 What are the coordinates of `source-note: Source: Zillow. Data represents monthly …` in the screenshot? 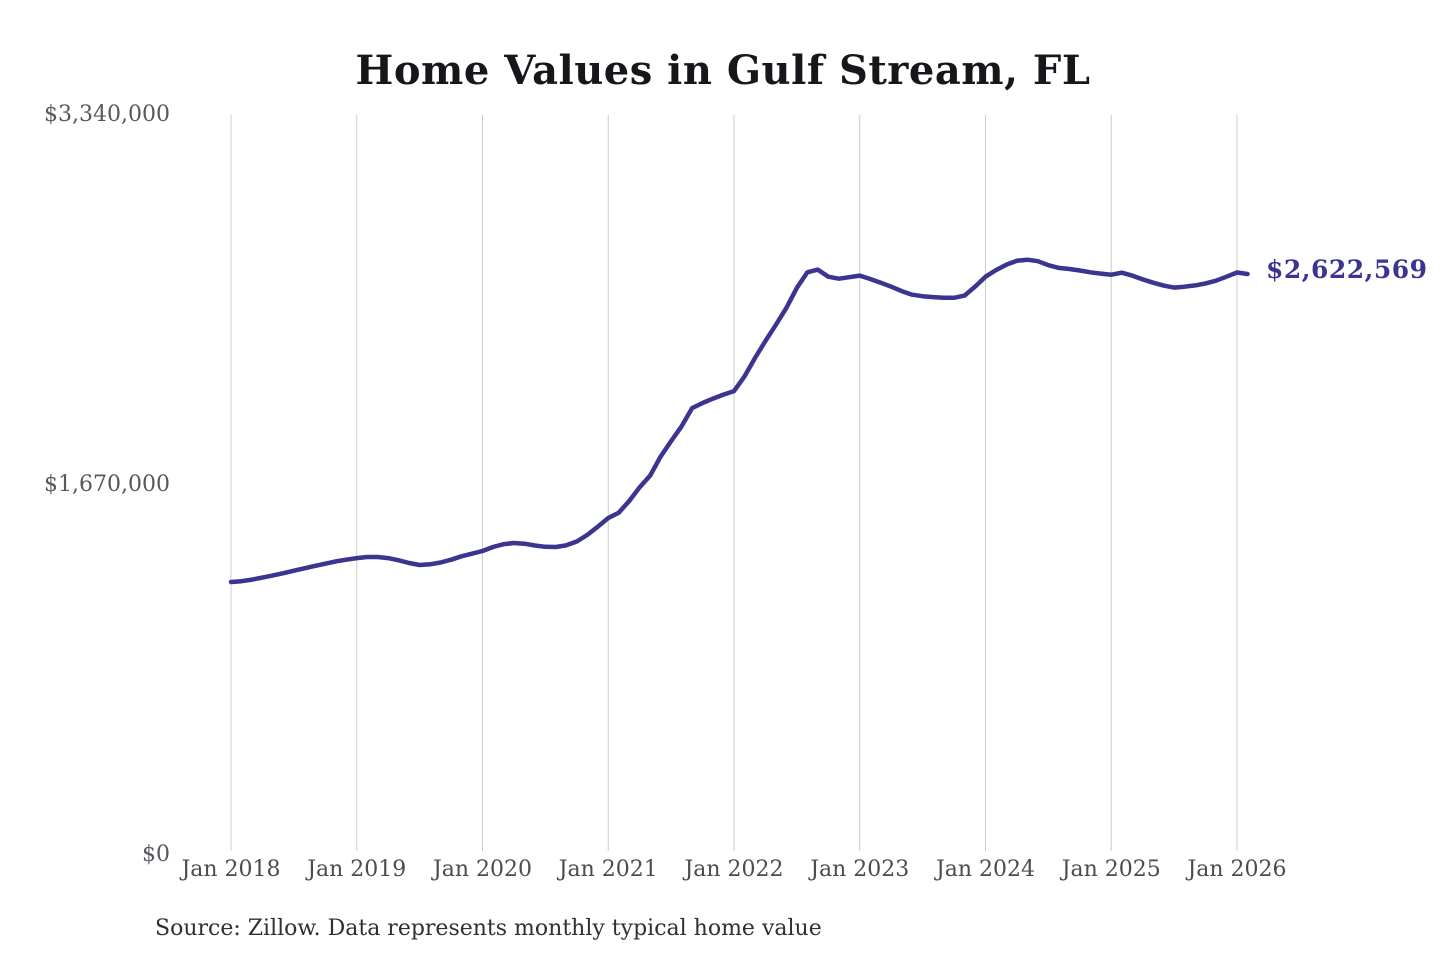 It's located at (488, 928).